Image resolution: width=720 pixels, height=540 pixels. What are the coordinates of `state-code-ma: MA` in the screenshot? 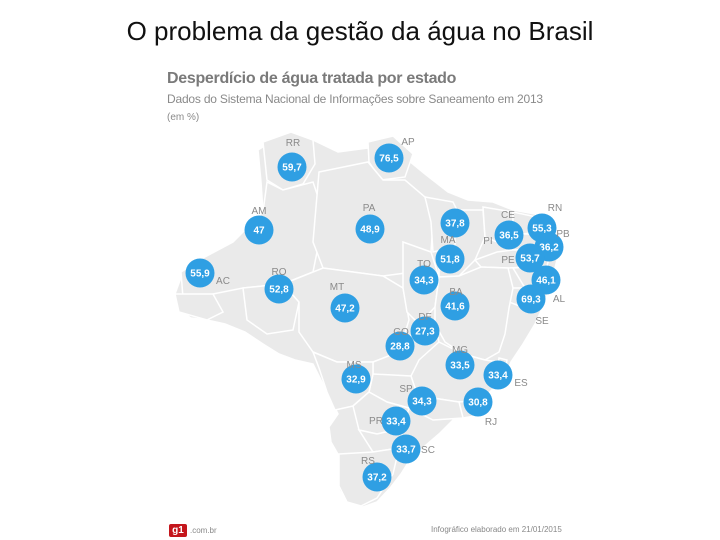 It's located at (448, 240).